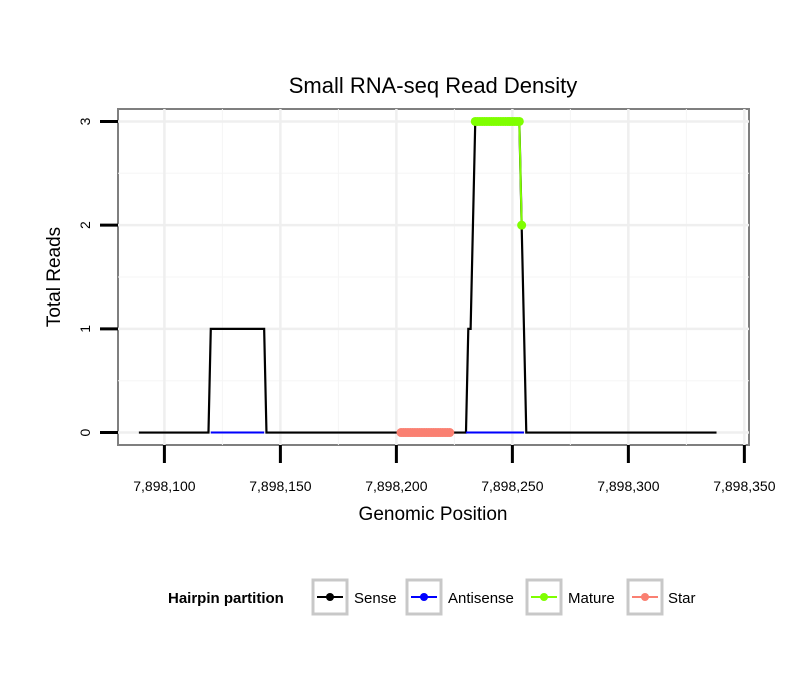 This screenshot has height=690, width=810. I want to click on x-axis-title: Genomic Position, so click(433, 514).